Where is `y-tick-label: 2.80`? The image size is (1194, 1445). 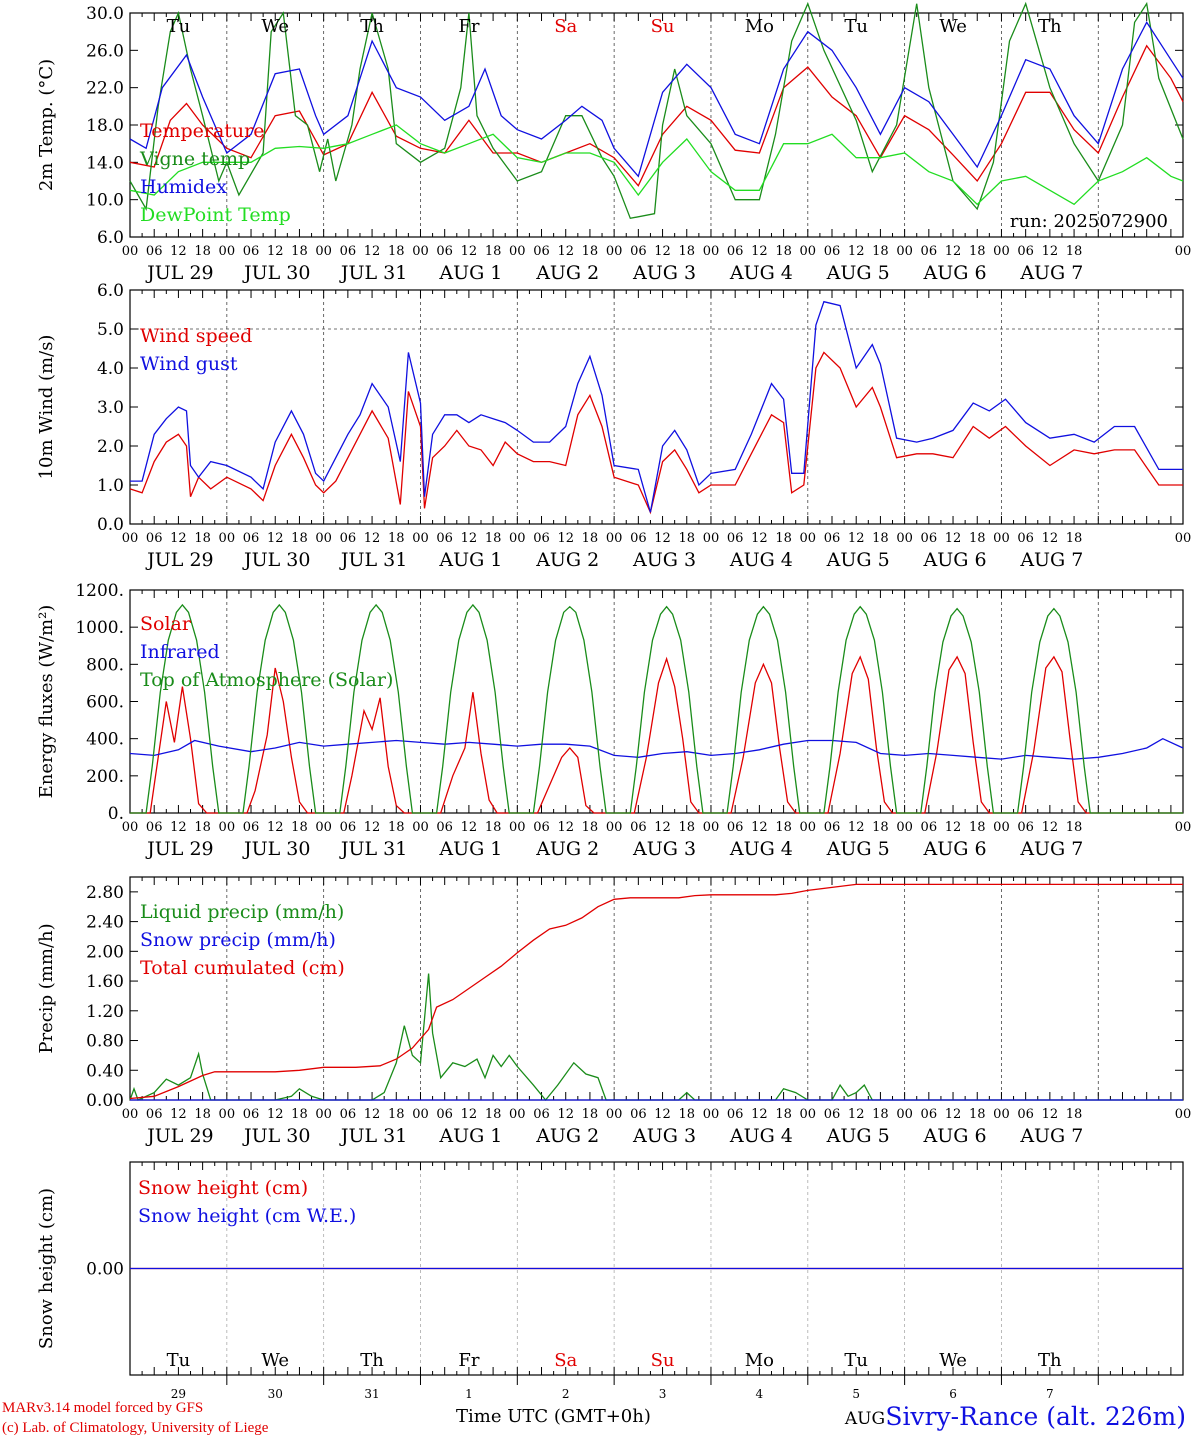
y-tick-label: 2.80 is located at coordinates (105, 893).